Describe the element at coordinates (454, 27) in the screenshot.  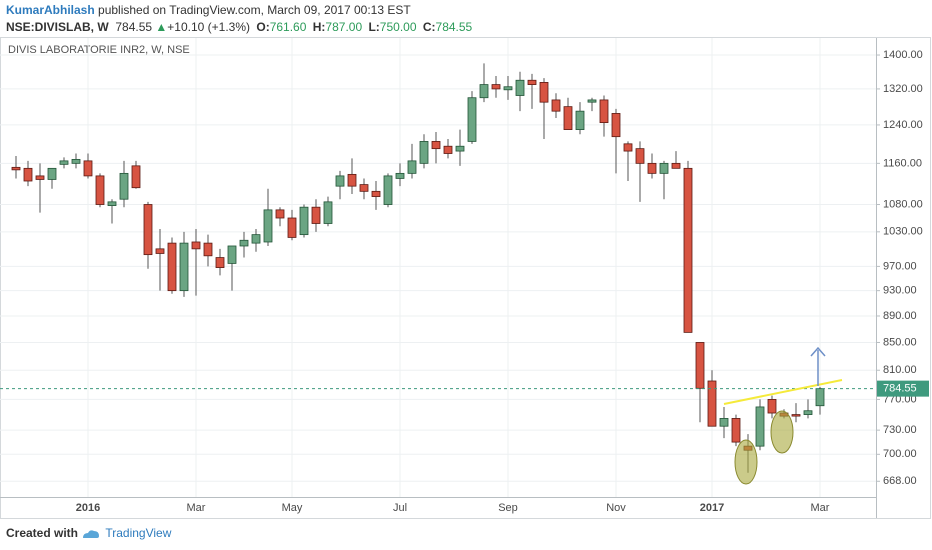
I see `ohlc-value: 784.55` at that location.